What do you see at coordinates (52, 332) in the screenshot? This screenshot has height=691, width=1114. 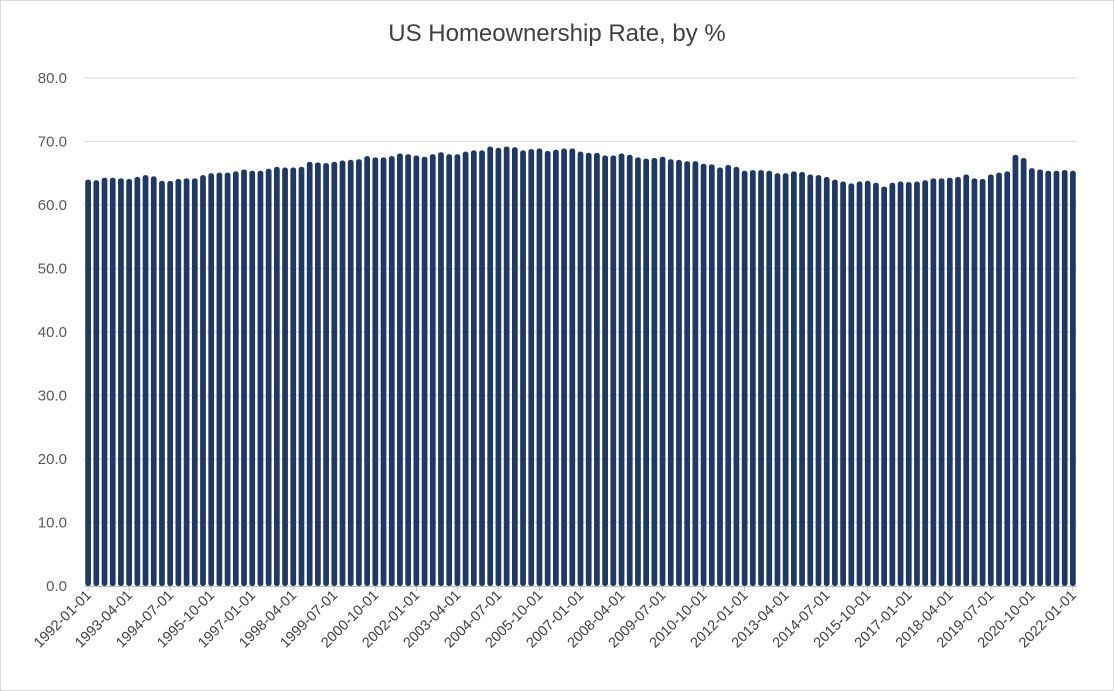 I see `y-axis-ticks: 0.0 10.0 20.0 30.0 40.0 50.0 60.0 70.0 80.0` at bounding box center [52, 332].